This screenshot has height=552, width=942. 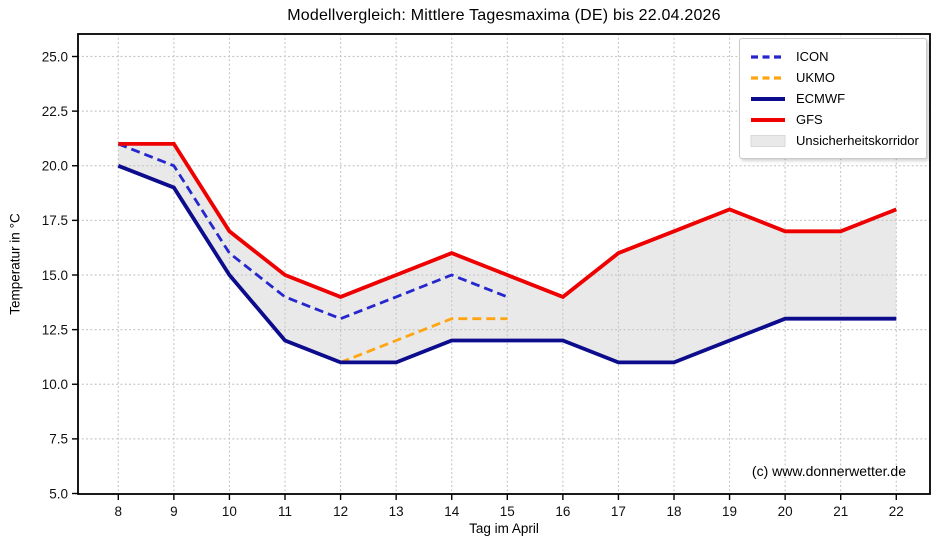 I want to click on legend-item-ukmo: UKMO, so click(x=833, y=77).